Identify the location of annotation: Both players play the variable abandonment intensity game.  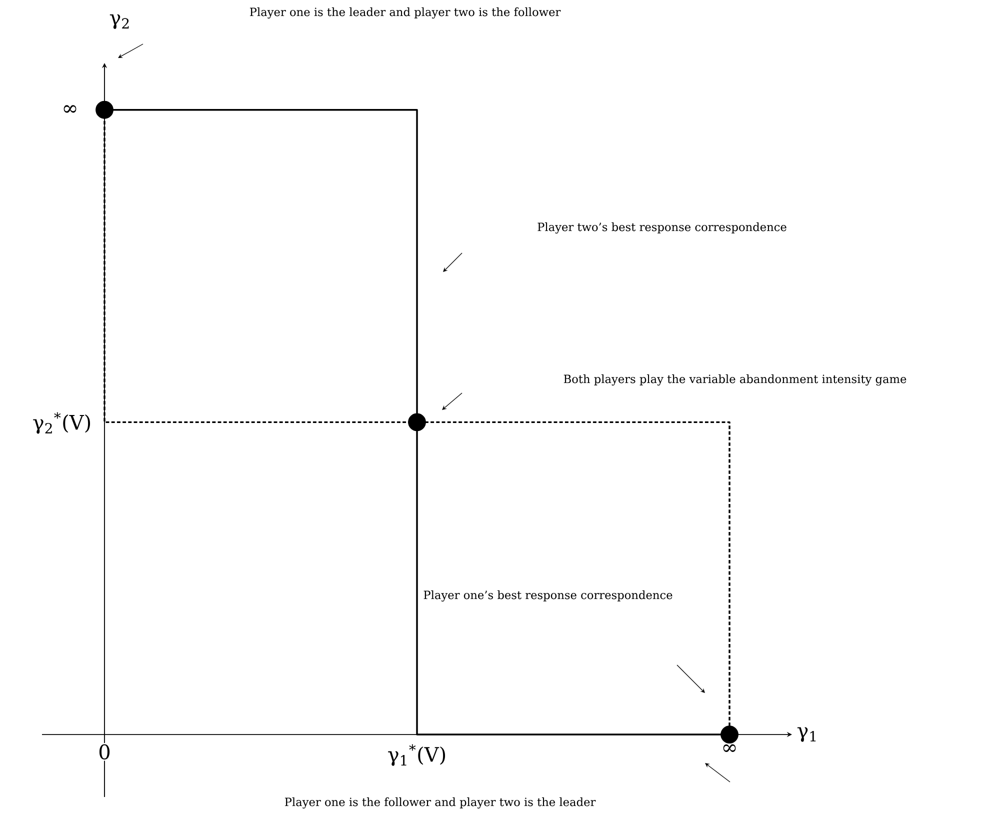
(735, 380).